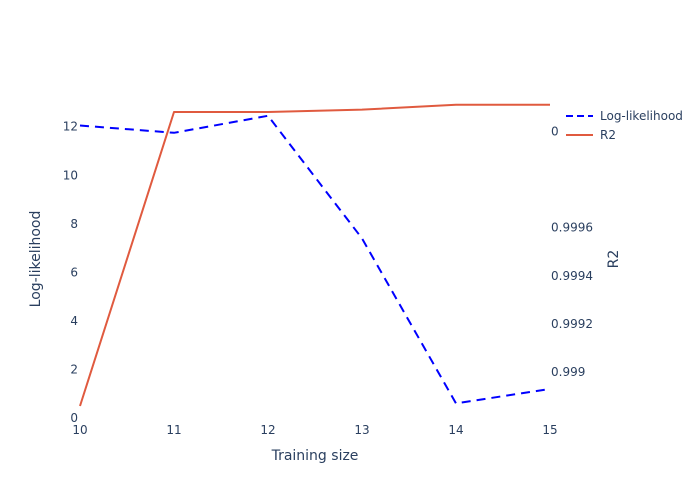 This screenshot has height=500, width=700. I want to click on x-axis-title: Training size, so click(315, 456).